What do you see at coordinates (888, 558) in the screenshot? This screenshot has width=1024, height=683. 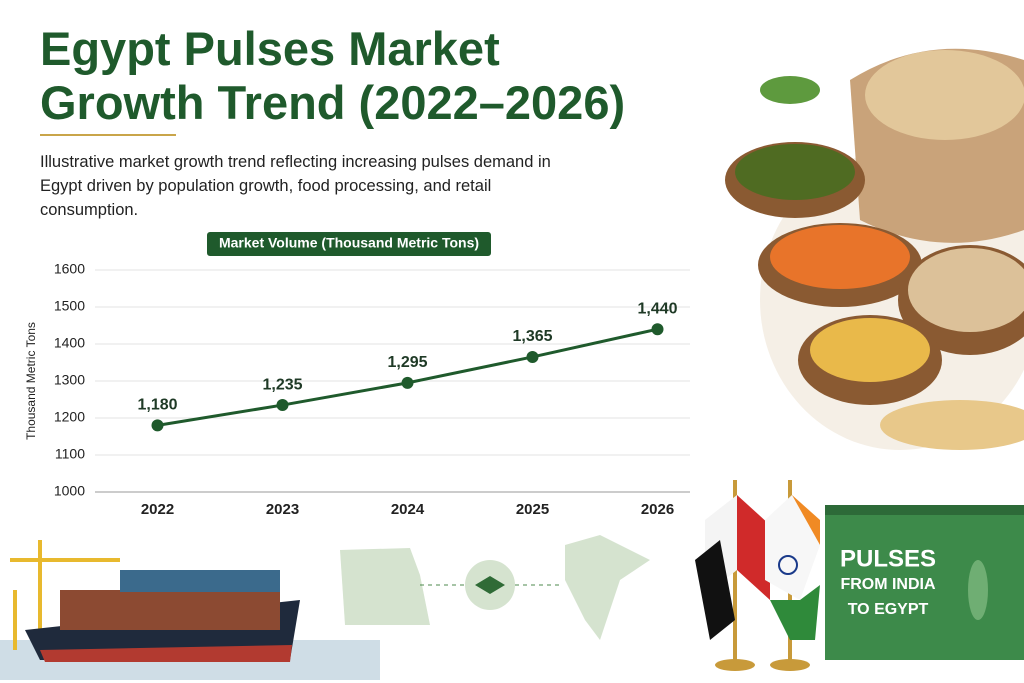 I see `container-text: PULSES` at bounding box center [888, 558].